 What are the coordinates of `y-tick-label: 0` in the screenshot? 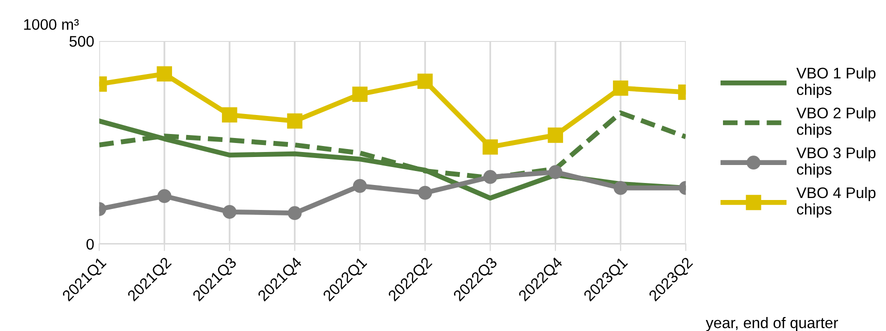 It's located at (90, 244).